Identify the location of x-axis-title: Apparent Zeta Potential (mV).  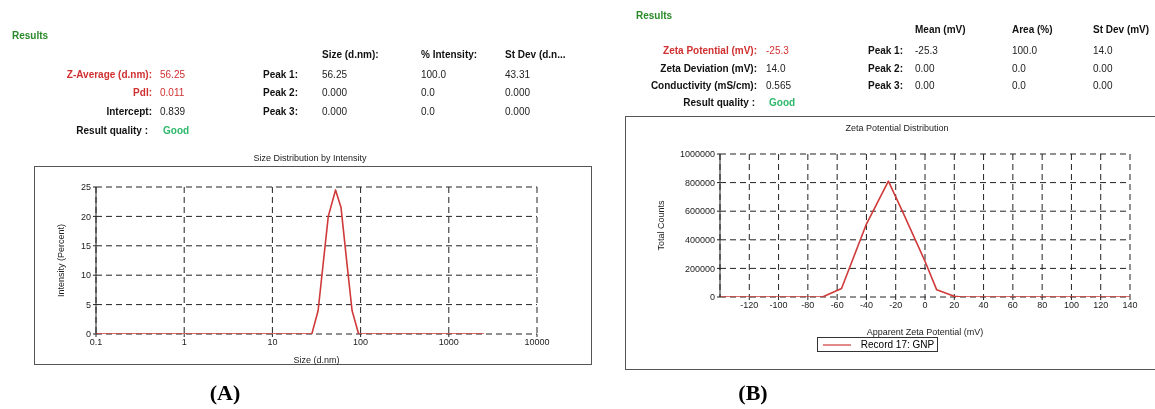
(925, 332).